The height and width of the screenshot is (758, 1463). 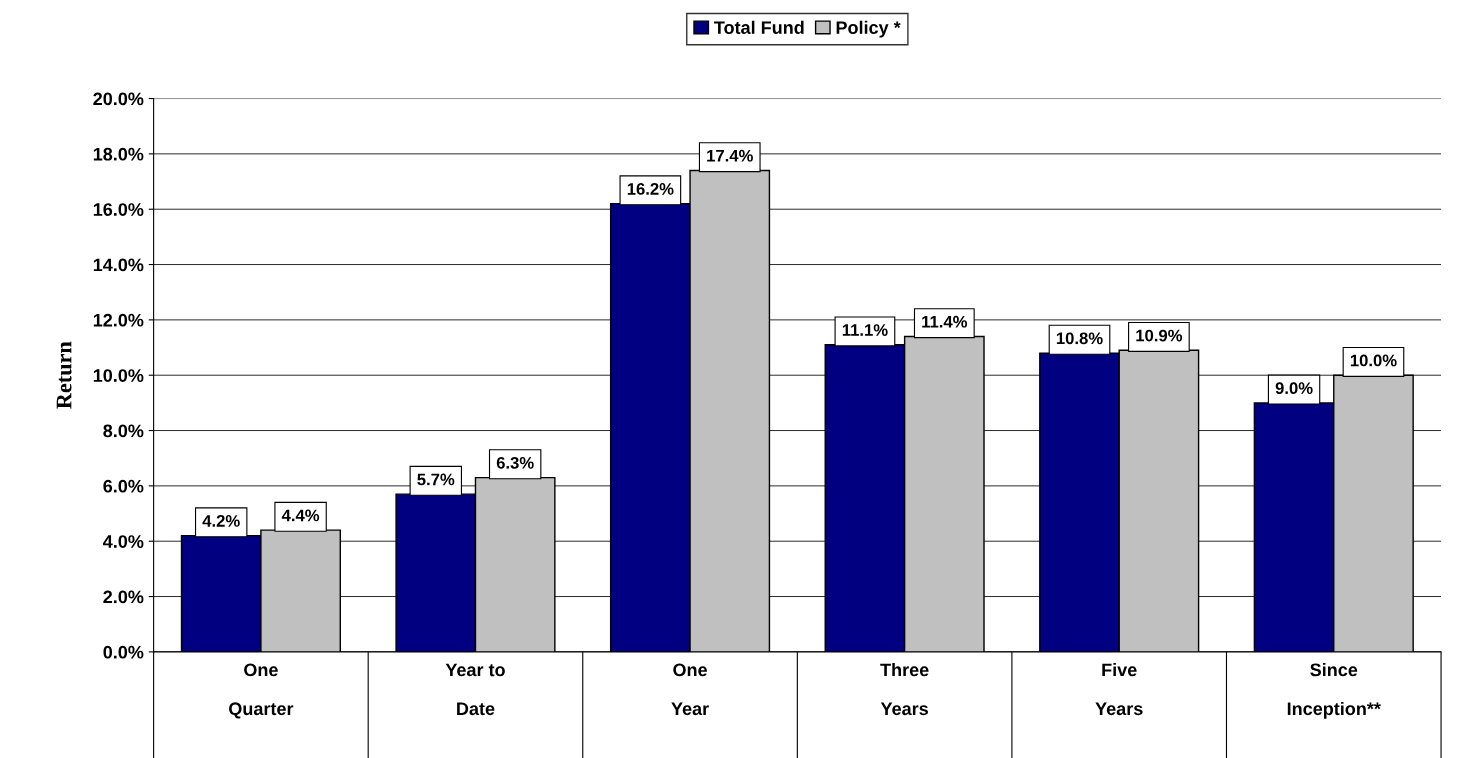 What do you see at coordinates (123, 486) in the screenshot?
I see `y-tick-label: 6.0%` at bounding box center [123, 486].